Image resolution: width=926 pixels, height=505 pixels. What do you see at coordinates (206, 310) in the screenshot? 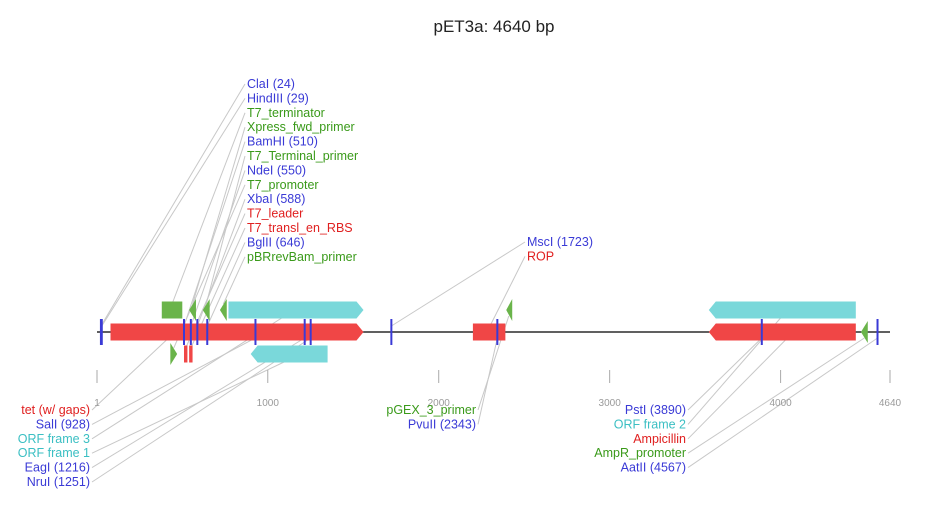
I see `feature-t7-terminal-primer` at bounding box center [206, 310].